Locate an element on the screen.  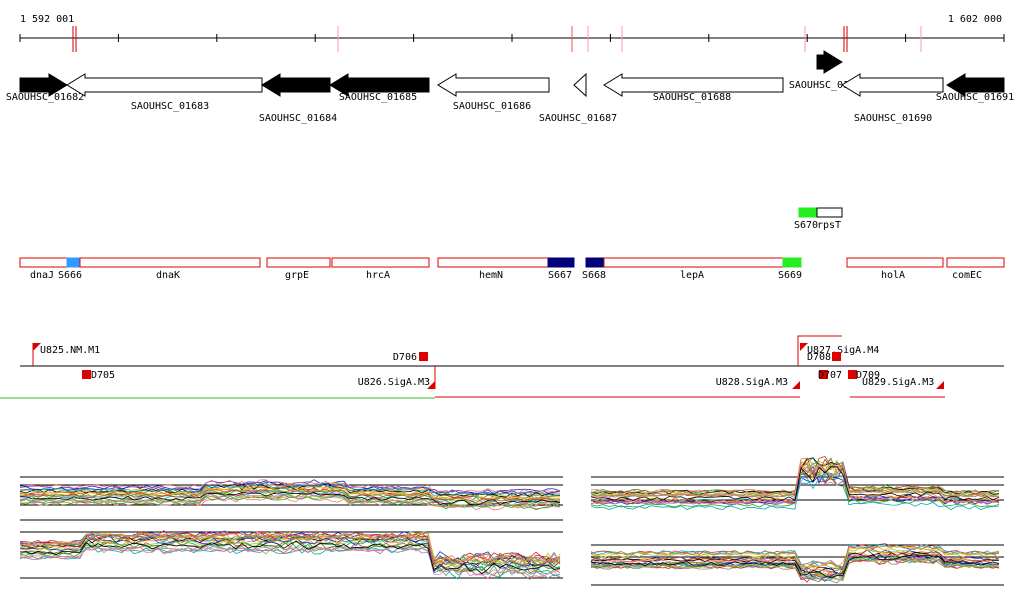
region-label: U825.NM.M1 is located at coordinates (70, 350).